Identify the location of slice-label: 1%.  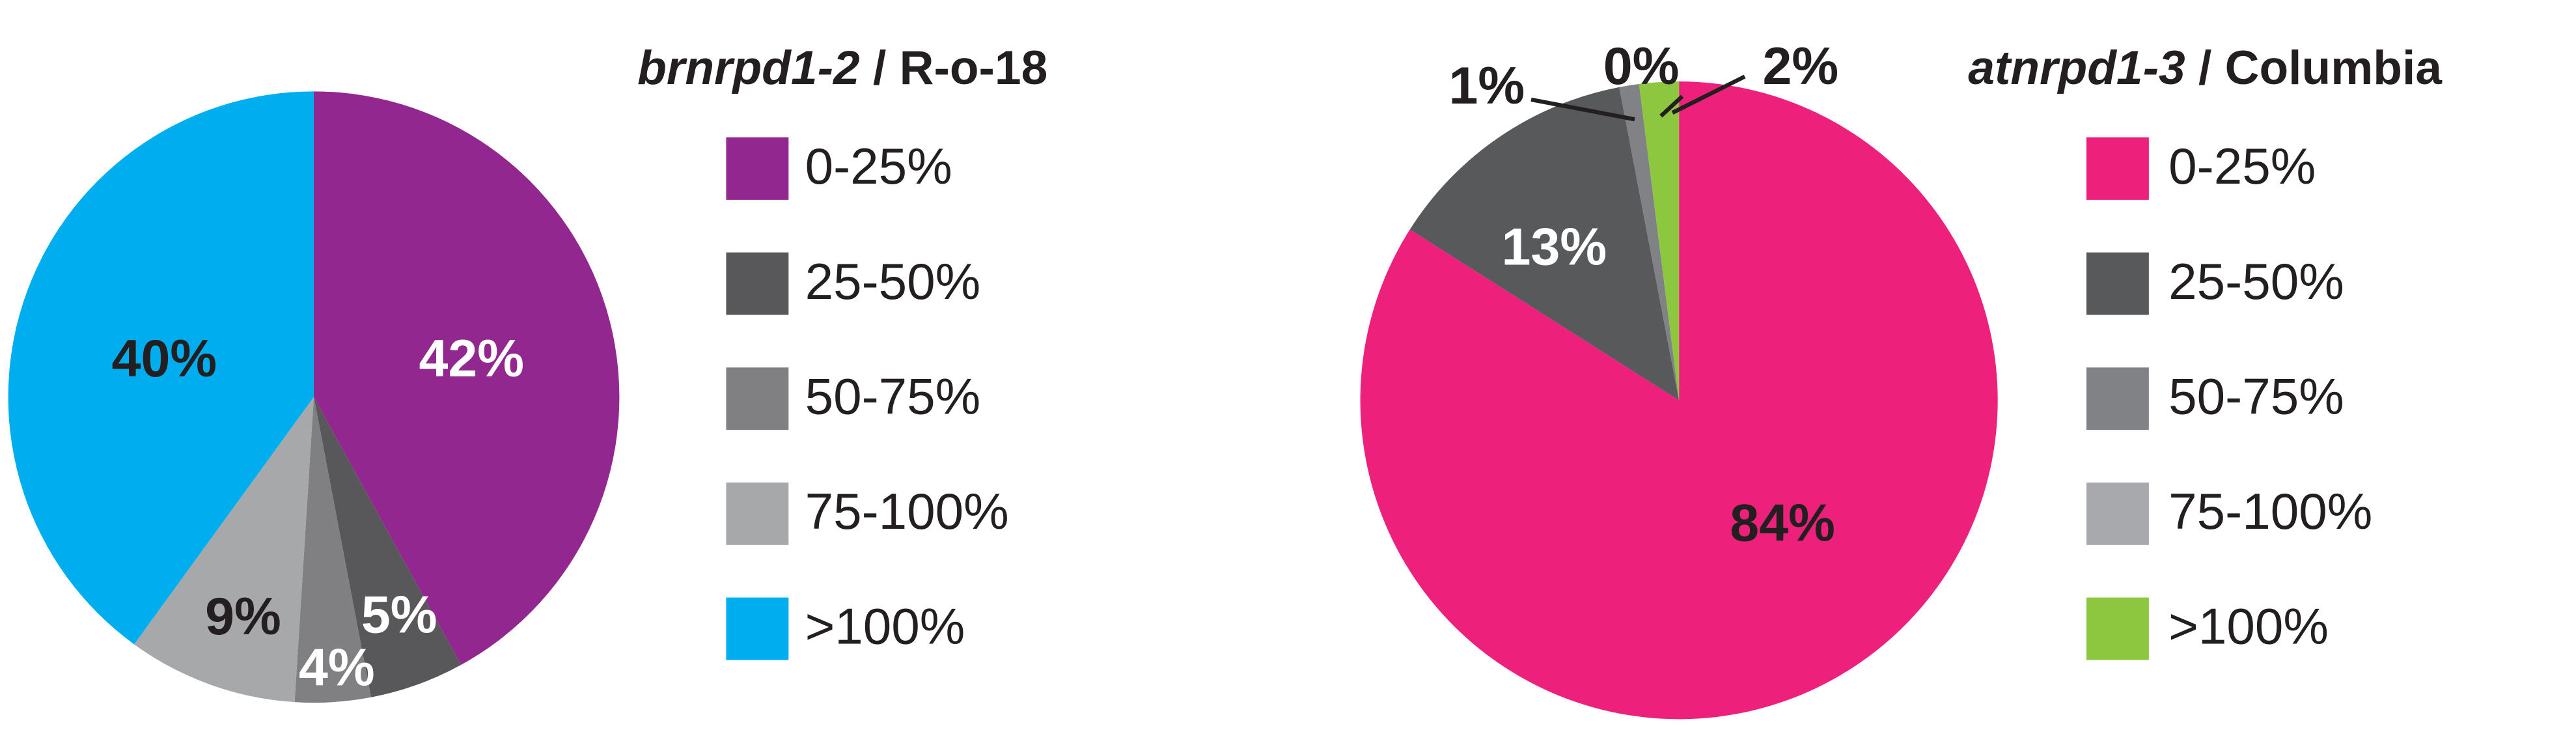
(1486, 86).